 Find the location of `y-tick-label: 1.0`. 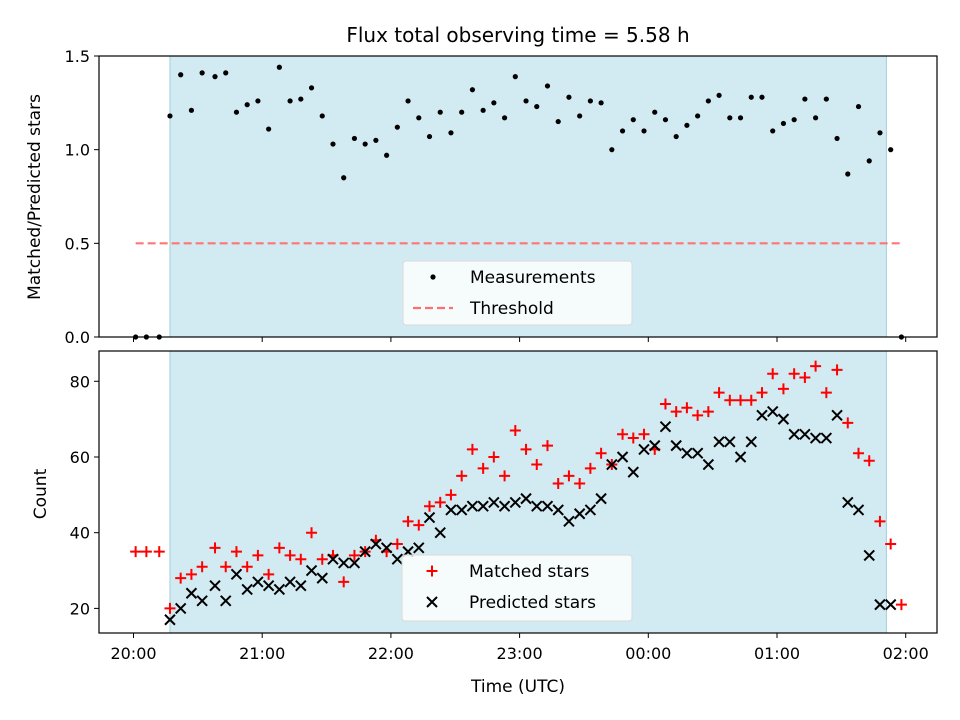

y-tick-label: 1.0 is located at coordinates (77, 150).